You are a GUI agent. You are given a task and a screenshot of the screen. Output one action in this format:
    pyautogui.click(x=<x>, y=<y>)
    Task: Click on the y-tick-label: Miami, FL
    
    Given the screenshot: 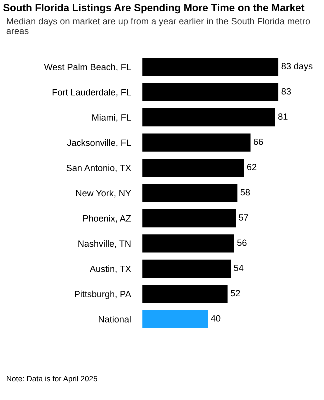 What is the action you would take?
    pyautogui.click(x=112, y=118)
    